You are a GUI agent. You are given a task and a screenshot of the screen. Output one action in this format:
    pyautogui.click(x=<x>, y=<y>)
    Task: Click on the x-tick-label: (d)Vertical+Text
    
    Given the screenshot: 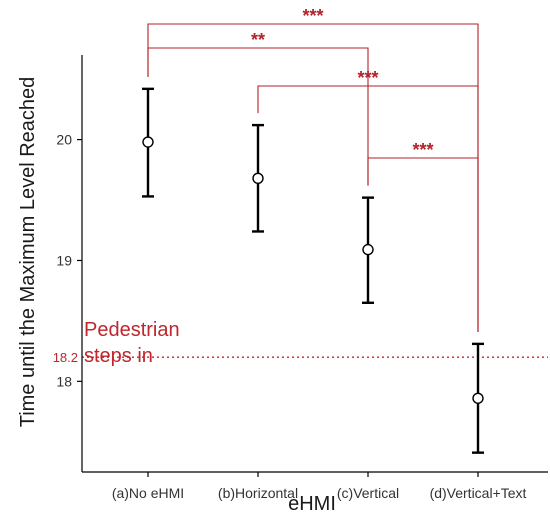 What is the action you would take?
    pyautogui.click(x=478, y=493)
    